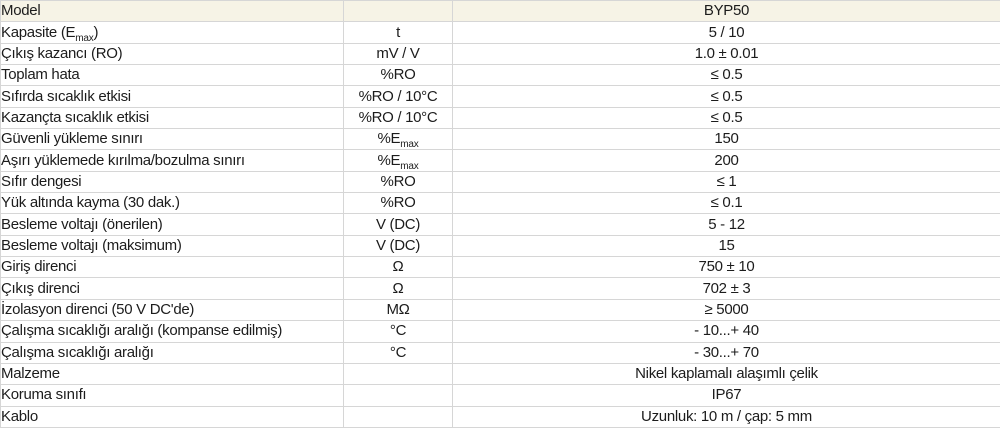 This screenshot has width=1000, height=428. Describe the element at coordinates (172, 374) in the screenshot. I see `parameter-name-cell: Malzeme` at that location.